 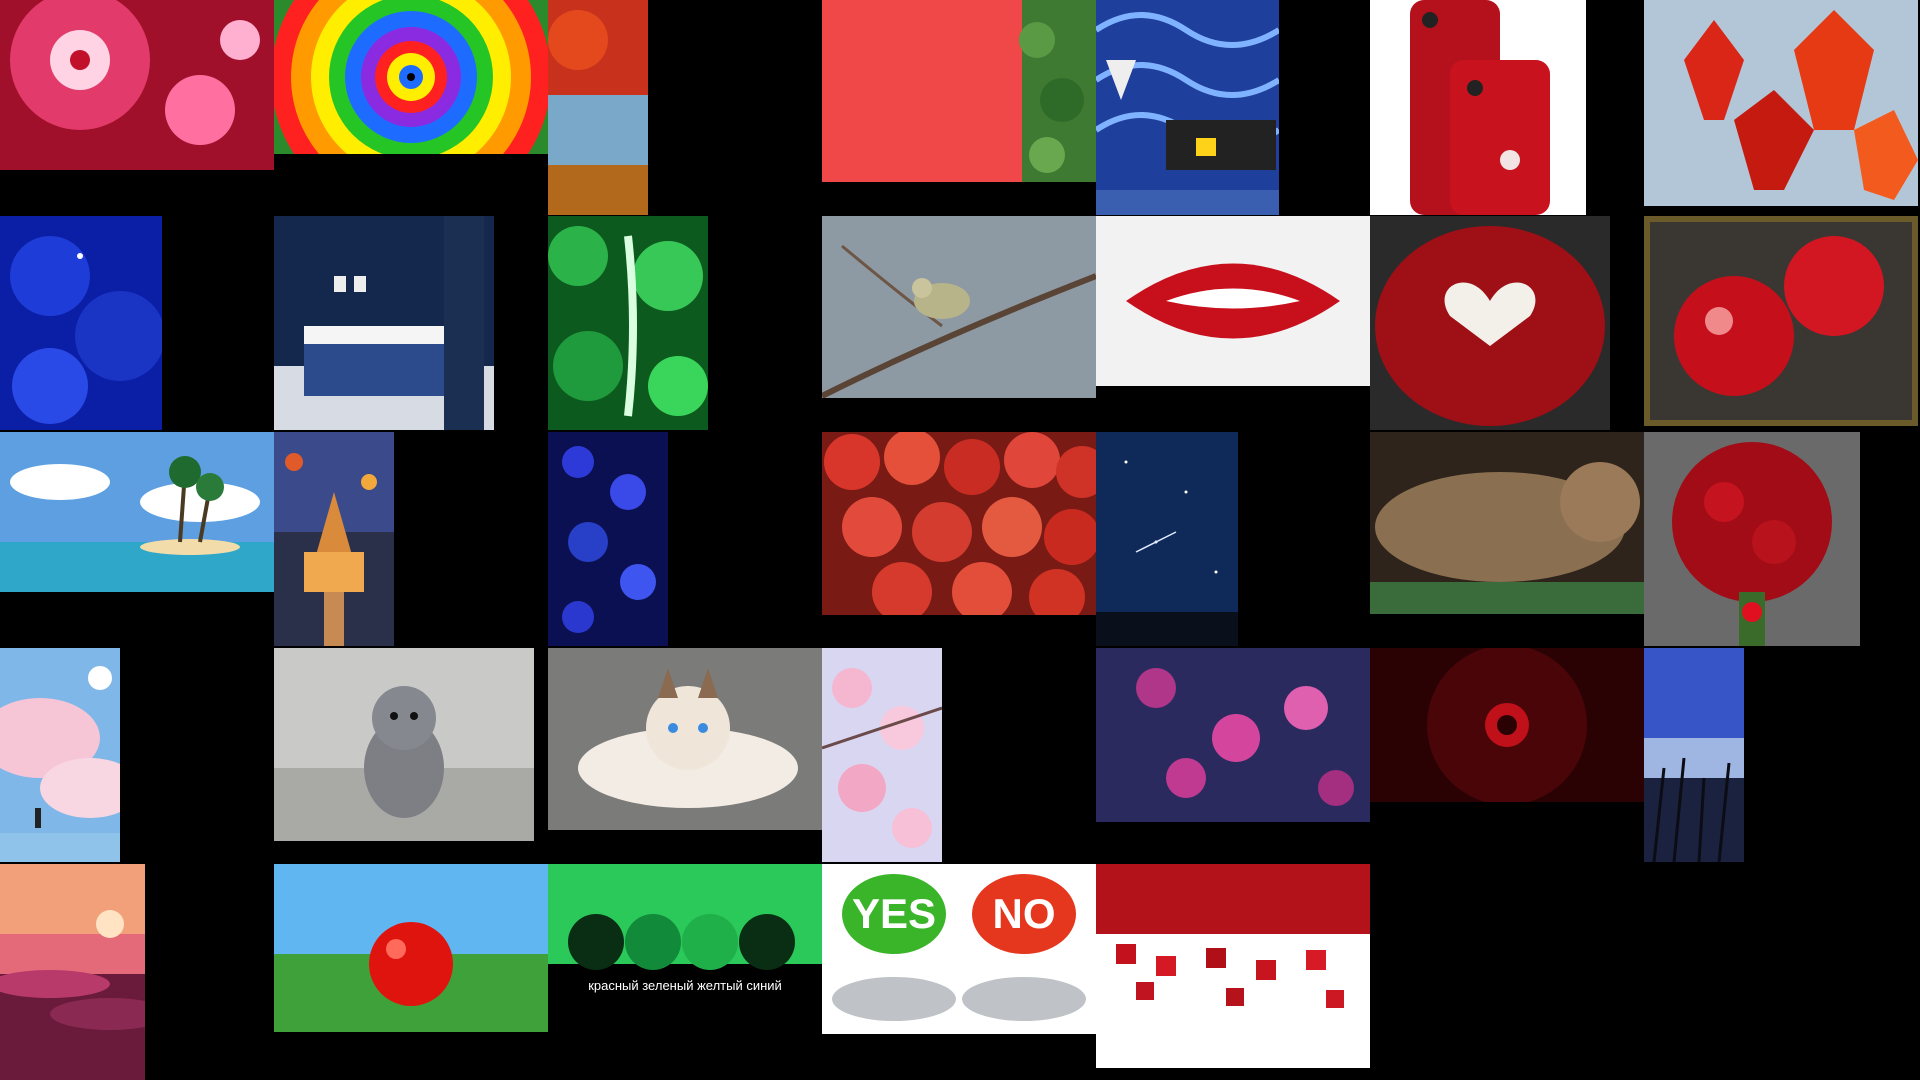 What do you see at coordinates (384, 323) in the screenshot?
I see `tile-blue-bedroom` at bounding box center [384, 323].